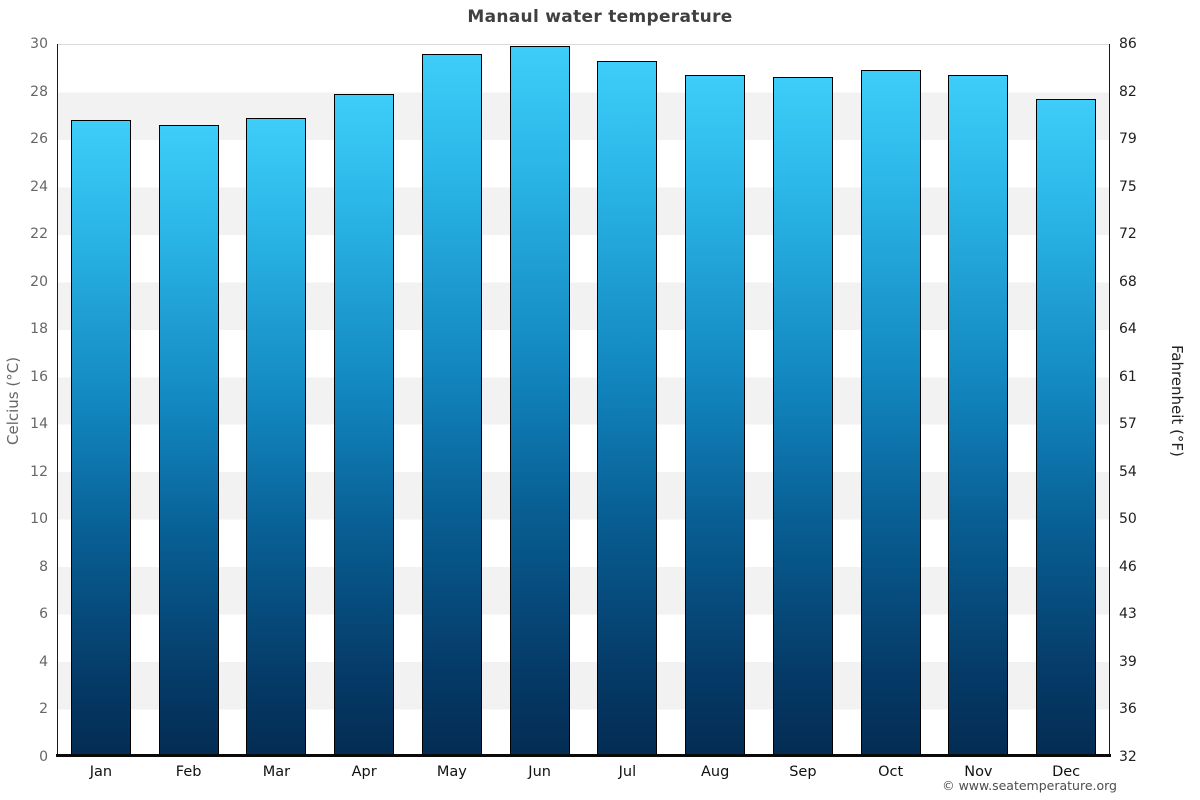 This screenshot has width=1200, height=800. What do you see at coordinates (1128, 281) in the screenshot?
I see `y-tick-fahrenheit-68: 68` at bounding box center [1128, 281].